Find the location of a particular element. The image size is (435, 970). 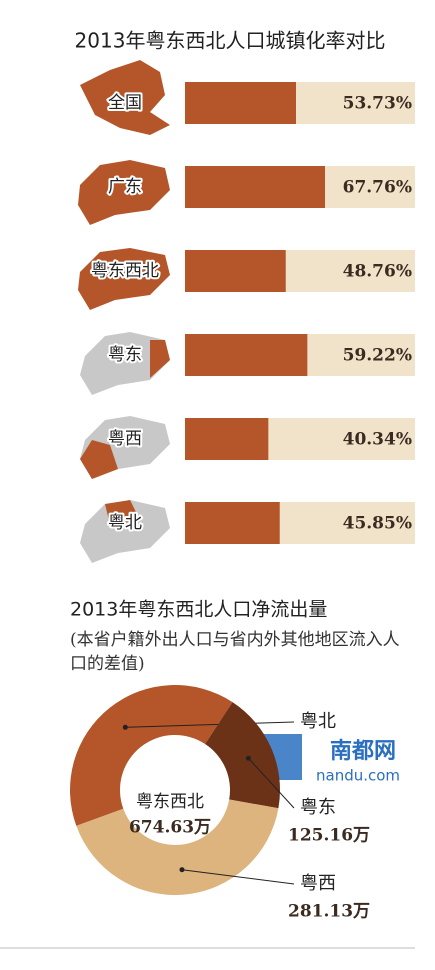

segment-value-label: 281.13万 is located at coordinates (329, 912).